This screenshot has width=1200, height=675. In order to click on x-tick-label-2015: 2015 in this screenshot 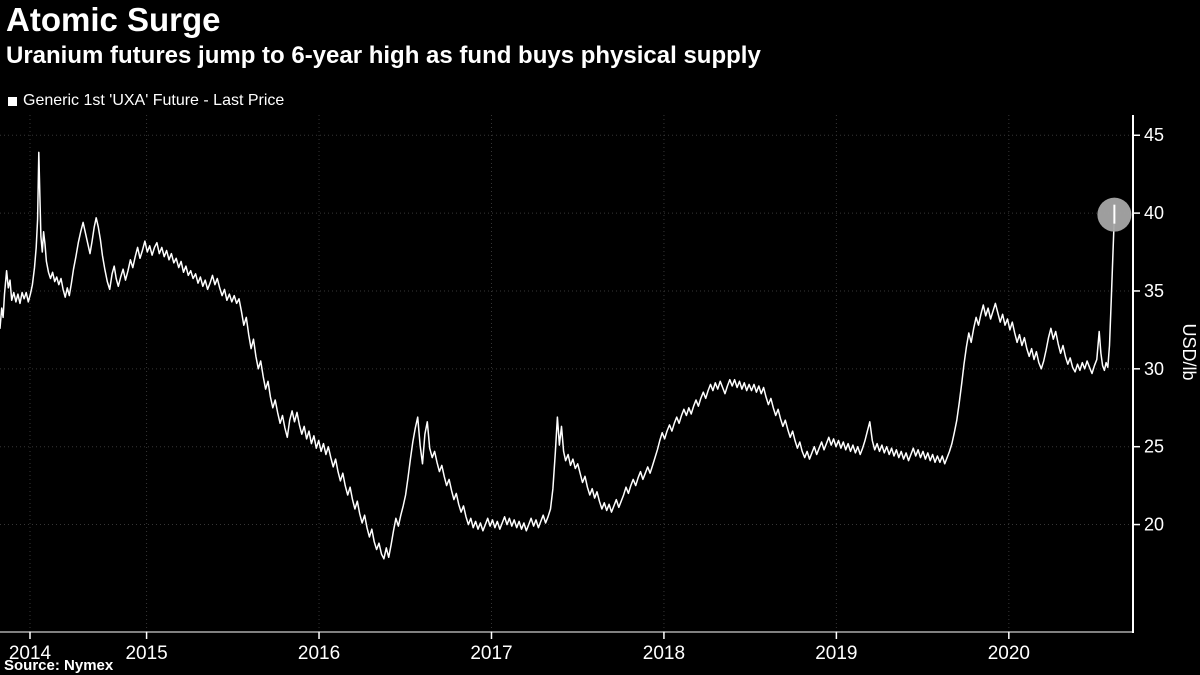, I will do `click(146, 653)`.